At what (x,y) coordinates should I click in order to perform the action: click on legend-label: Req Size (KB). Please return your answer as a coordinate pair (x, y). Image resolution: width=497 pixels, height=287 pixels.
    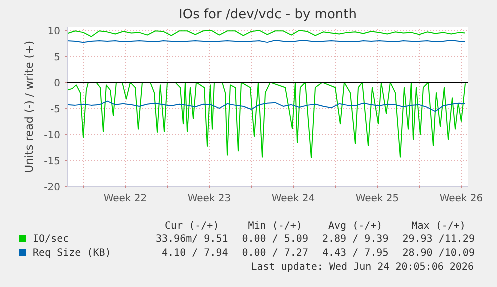
    Looking at the image, I should click on (72, 254).